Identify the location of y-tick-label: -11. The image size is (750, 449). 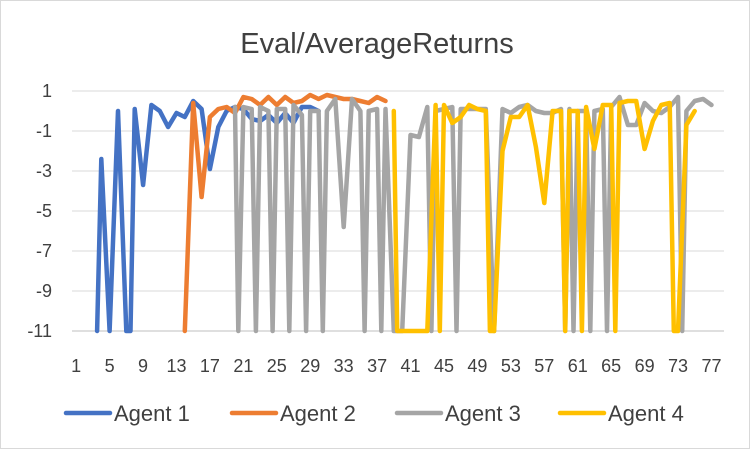
(39, 331).